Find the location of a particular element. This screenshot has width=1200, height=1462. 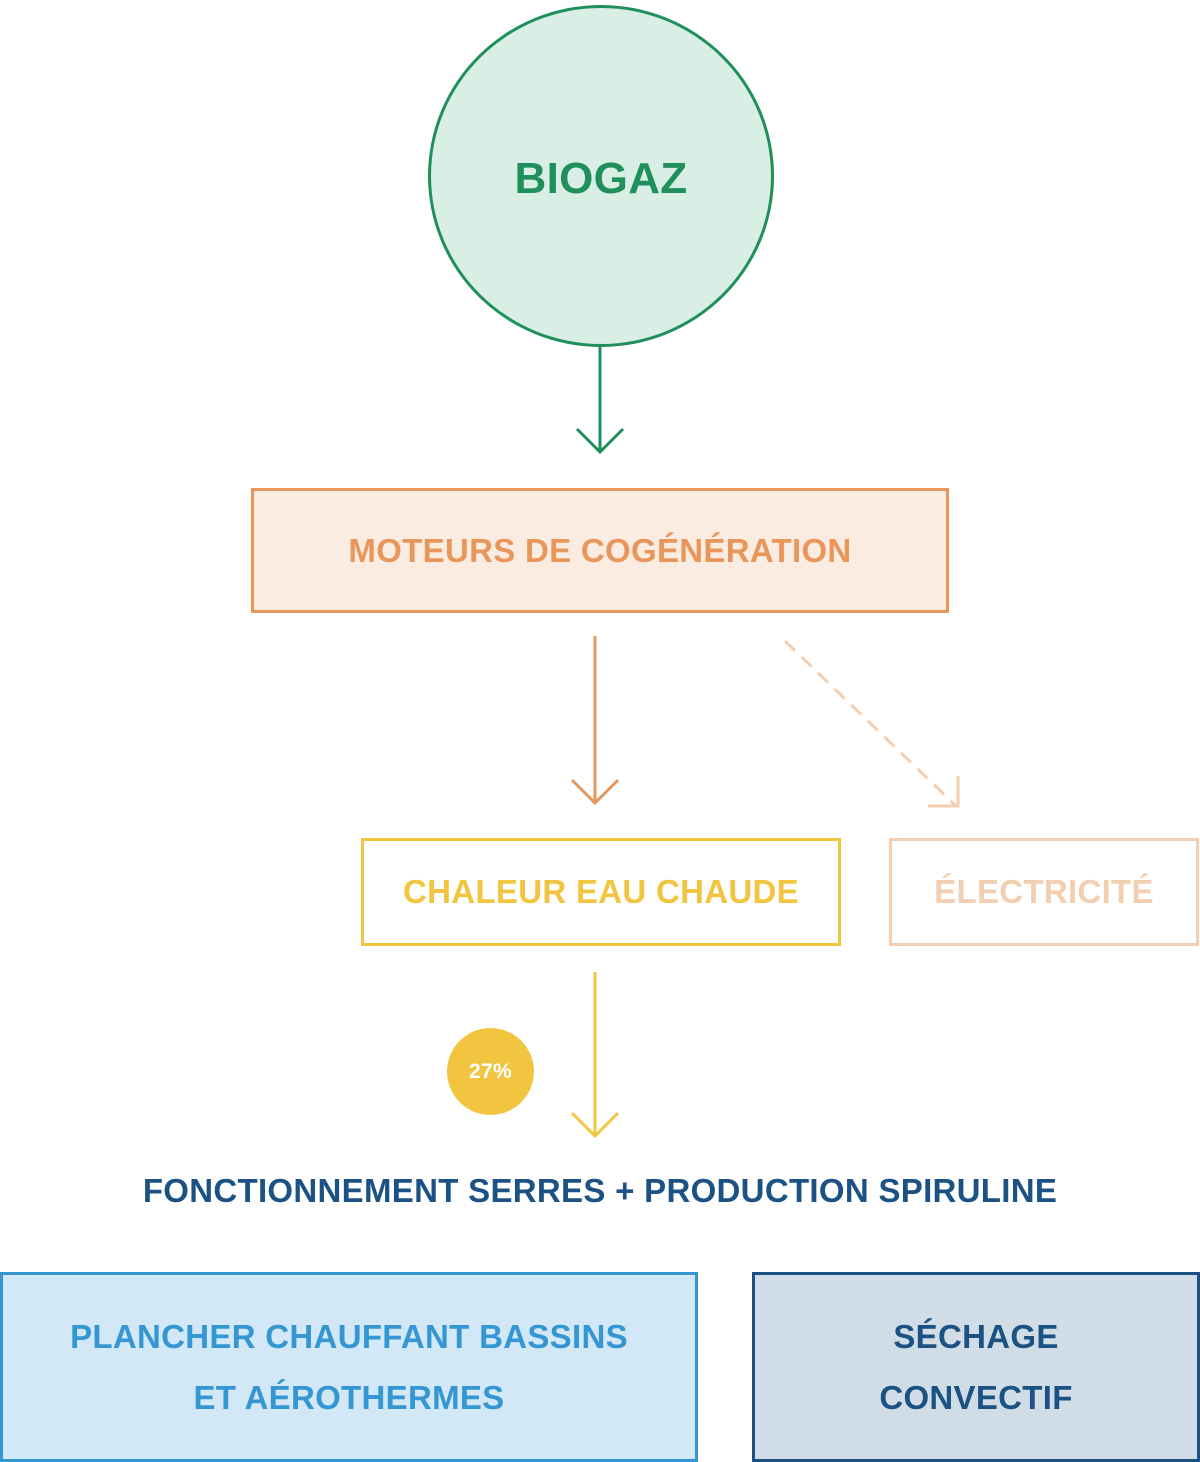

arrow-chaleur-to-target is located at coordinates (595, 1055).